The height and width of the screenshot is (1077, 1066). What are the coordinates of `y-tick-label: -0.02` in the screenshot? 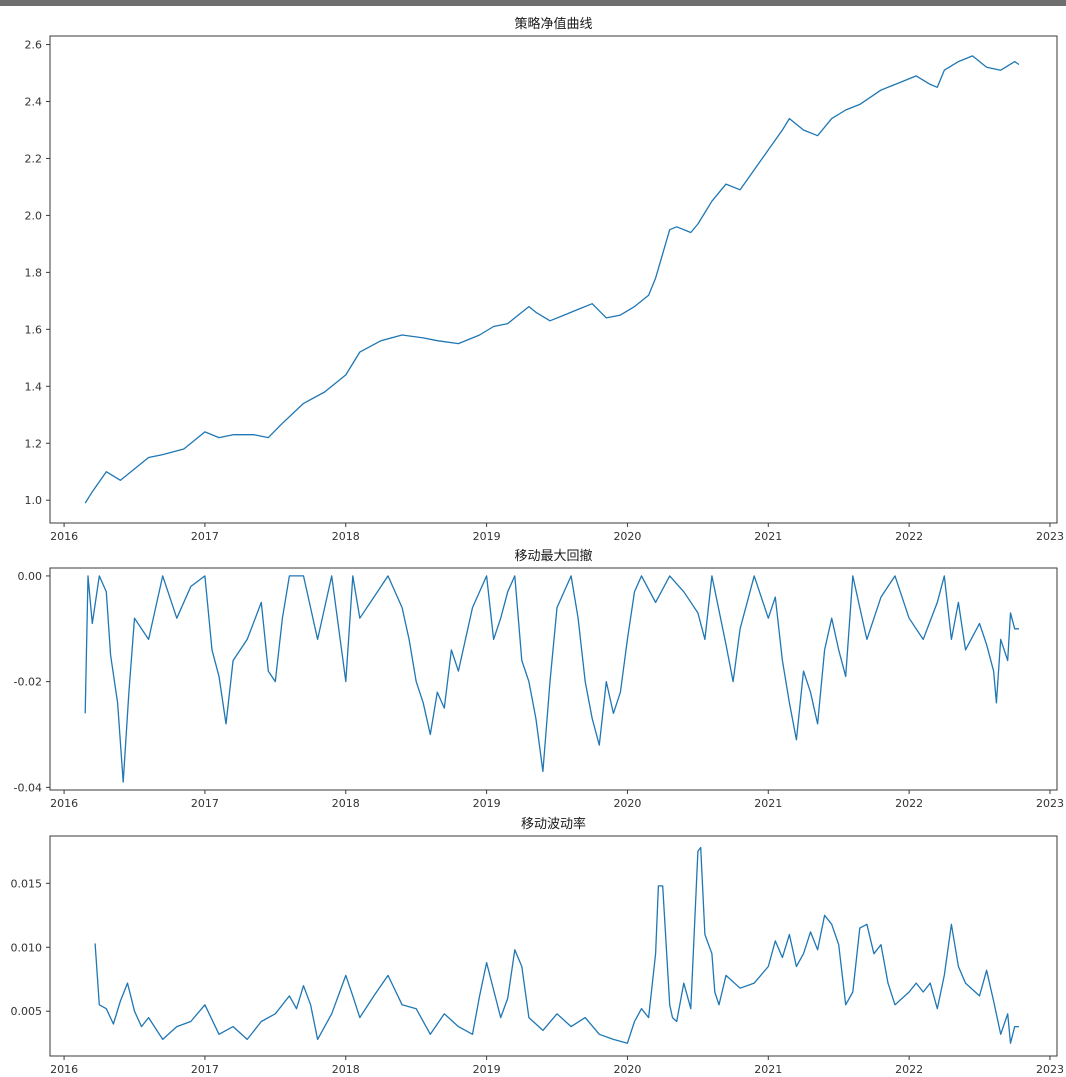 It's located at (28, 682).